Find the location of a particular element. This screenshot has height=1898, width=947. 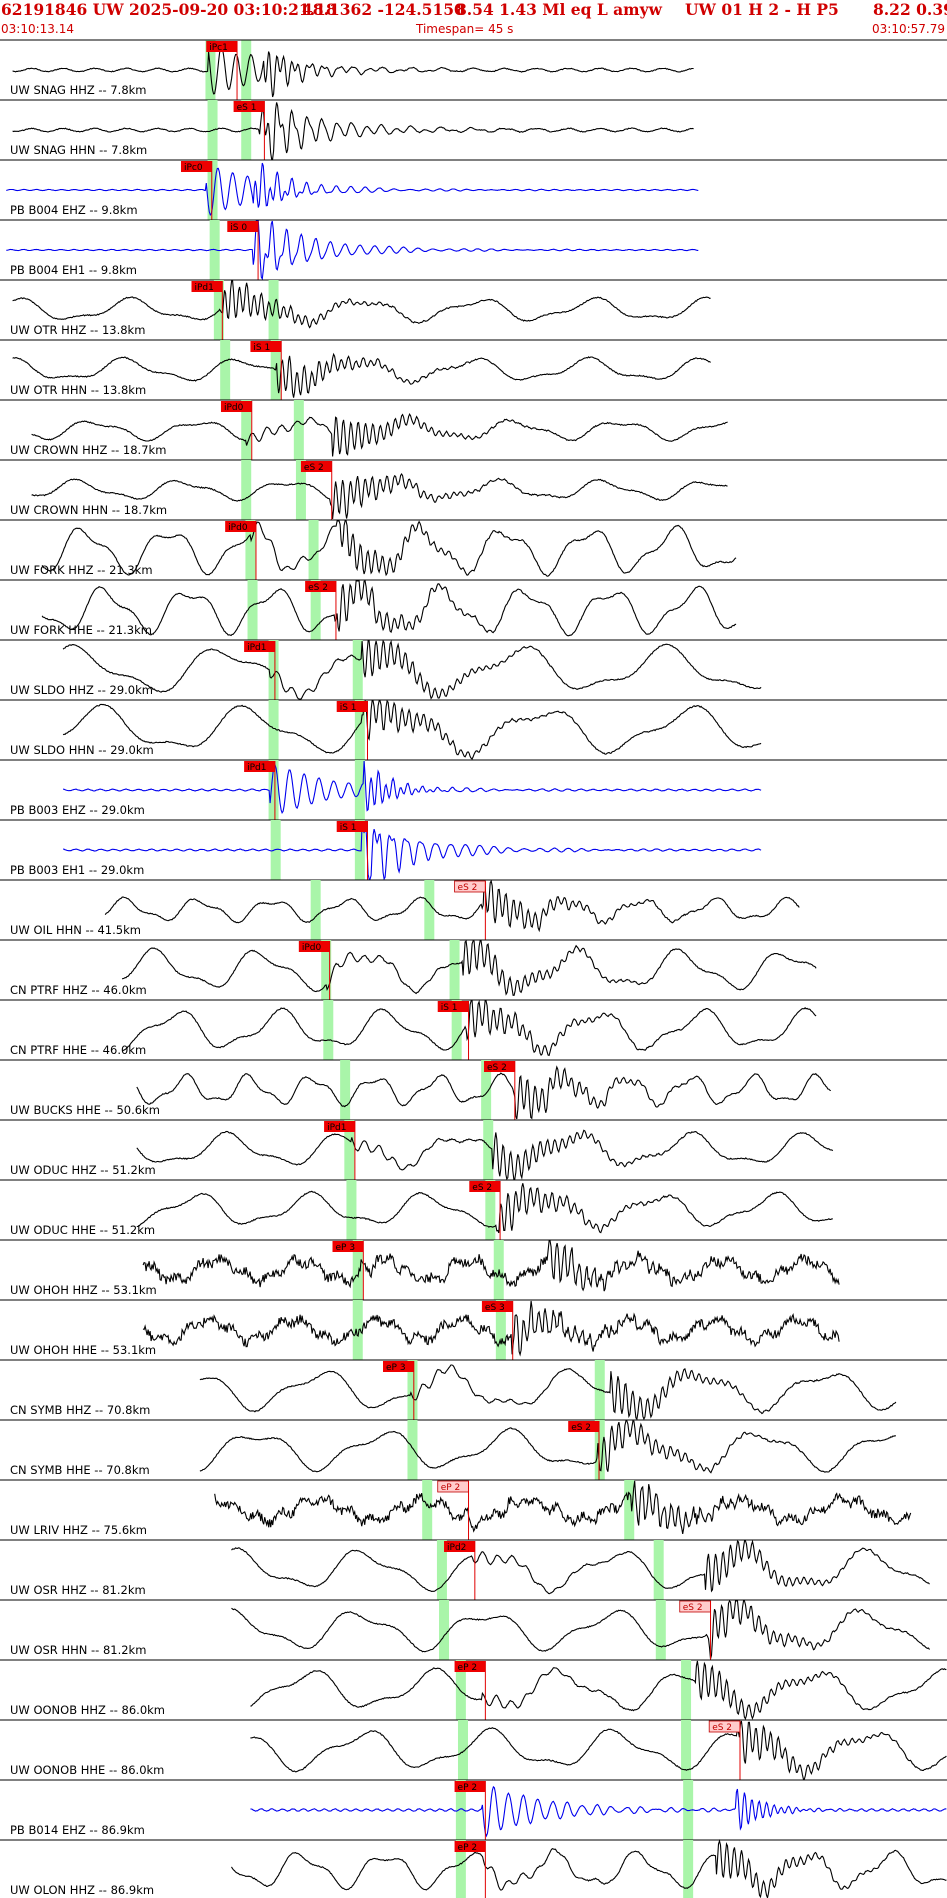

channel-label: UW OHOH HHE -- 53.1km is located at coordinates (83, 1350).